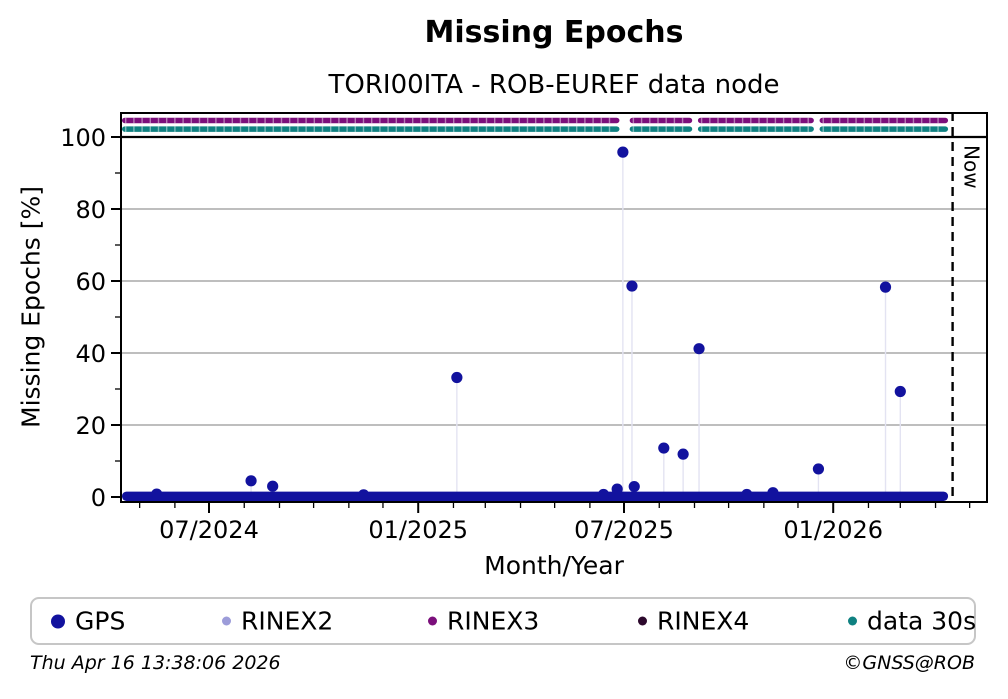 This screenshot has width=1008, height=699. I want to click on y-tick-label: 40, so click(90, 354).